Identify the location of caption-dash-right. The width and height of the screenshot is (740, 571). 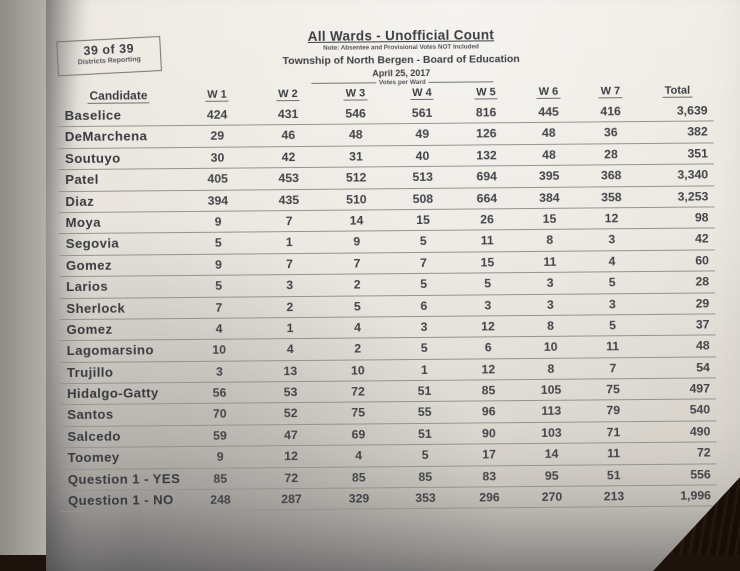
(461, 82).